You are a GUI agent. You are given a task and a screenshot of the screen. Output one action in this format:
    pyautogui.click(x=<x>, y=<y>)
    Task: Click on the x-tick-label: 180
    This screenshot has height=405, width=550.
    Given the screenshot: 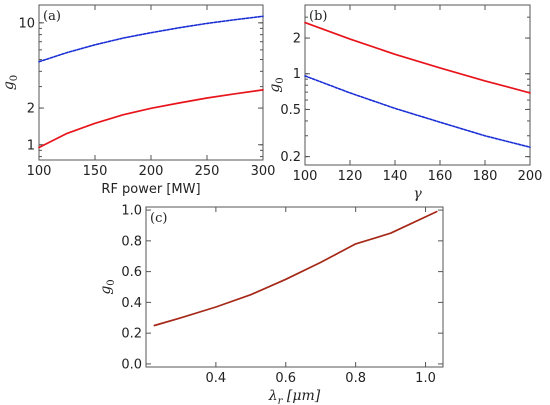 What is the action you would take?
    pyautogui.click(x=485, y=176)
    